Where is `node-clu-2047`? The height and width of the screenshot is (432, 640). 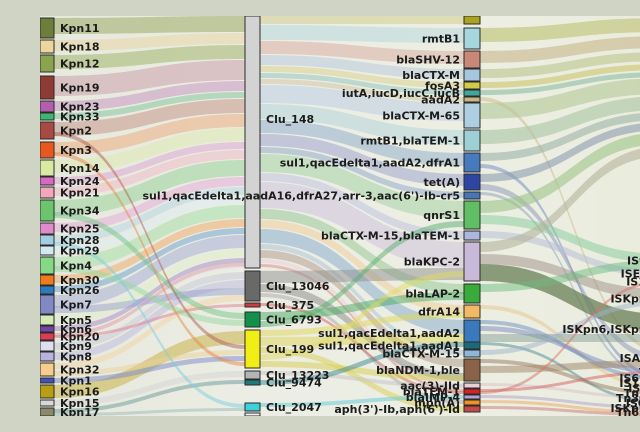
node-clu-2047 is located at coordinates (252, 407).